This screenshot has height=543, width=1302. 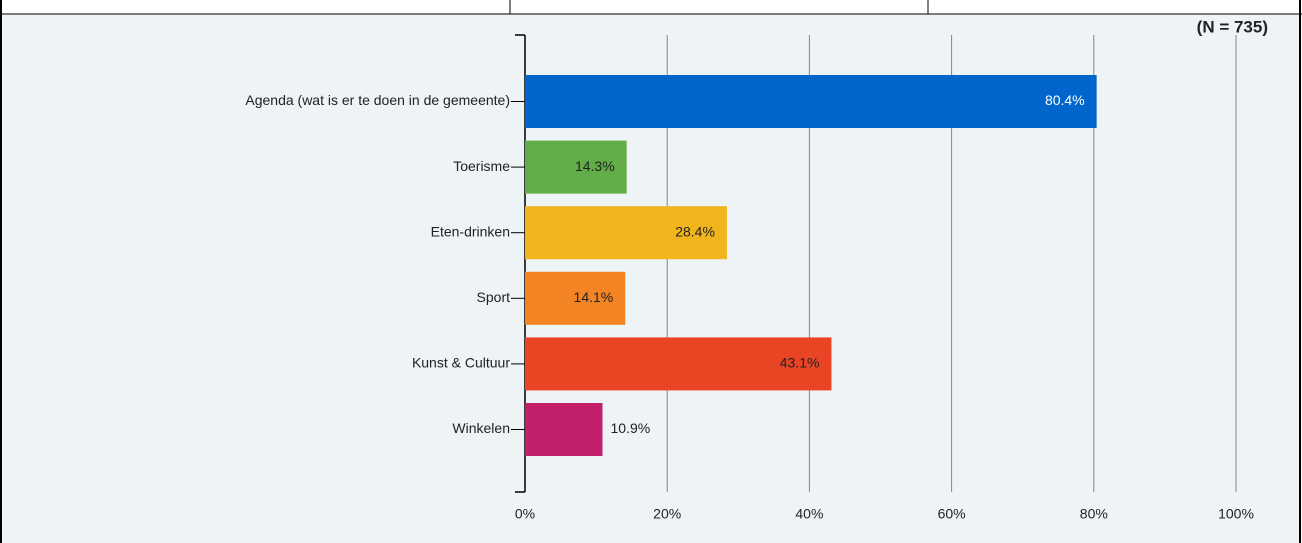 What do you see at coordinates (1236, 514) in the screenshot?
I see `x-tick-label: 100%` at bounding box center [1236, 514].